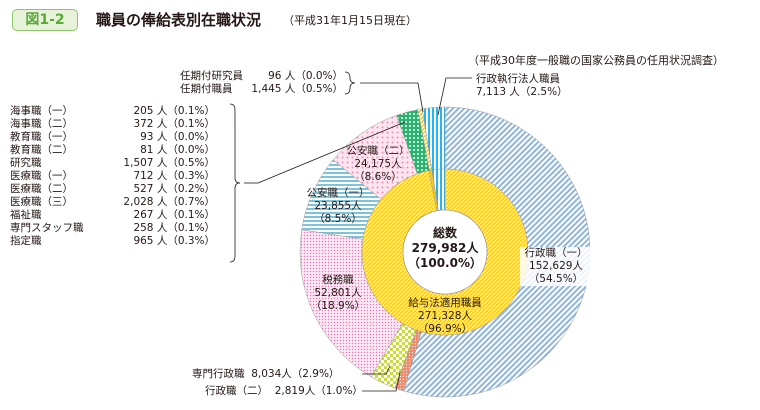 The width and height of the screenshot is (760, 410). What do you see at coordinates (206, 89) in the screenshot?
I see `item-name: 任期付職員` at bounding box center [206, 89].